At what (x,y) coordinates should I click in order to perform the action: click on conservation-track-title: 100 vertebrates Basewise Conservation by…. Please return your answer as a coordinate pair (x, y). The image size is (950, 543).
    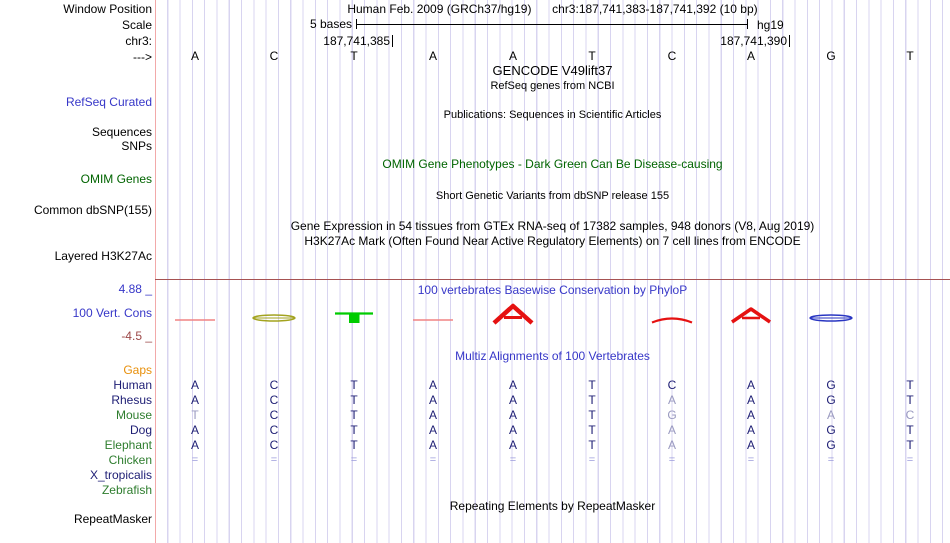
    Looking at the image, I should click on (552, 290).